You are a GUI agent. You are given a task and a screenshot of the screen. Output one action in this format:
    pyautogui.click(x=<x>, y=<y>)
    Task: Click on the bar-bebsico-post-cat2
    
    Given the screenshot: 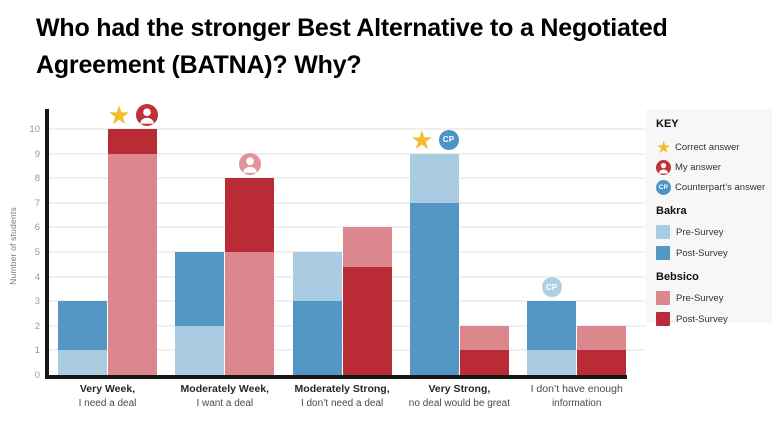 What is the action you would take?
    pyautogui.click(x=367, y=320)
    